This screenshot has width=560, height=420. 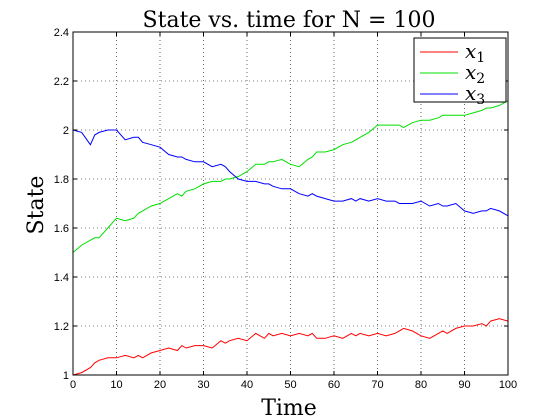 What do you see at coordinates (61, 82) in the screenshot?
I see `y-tick-label: 2.2` at bounding box center [61, 82].